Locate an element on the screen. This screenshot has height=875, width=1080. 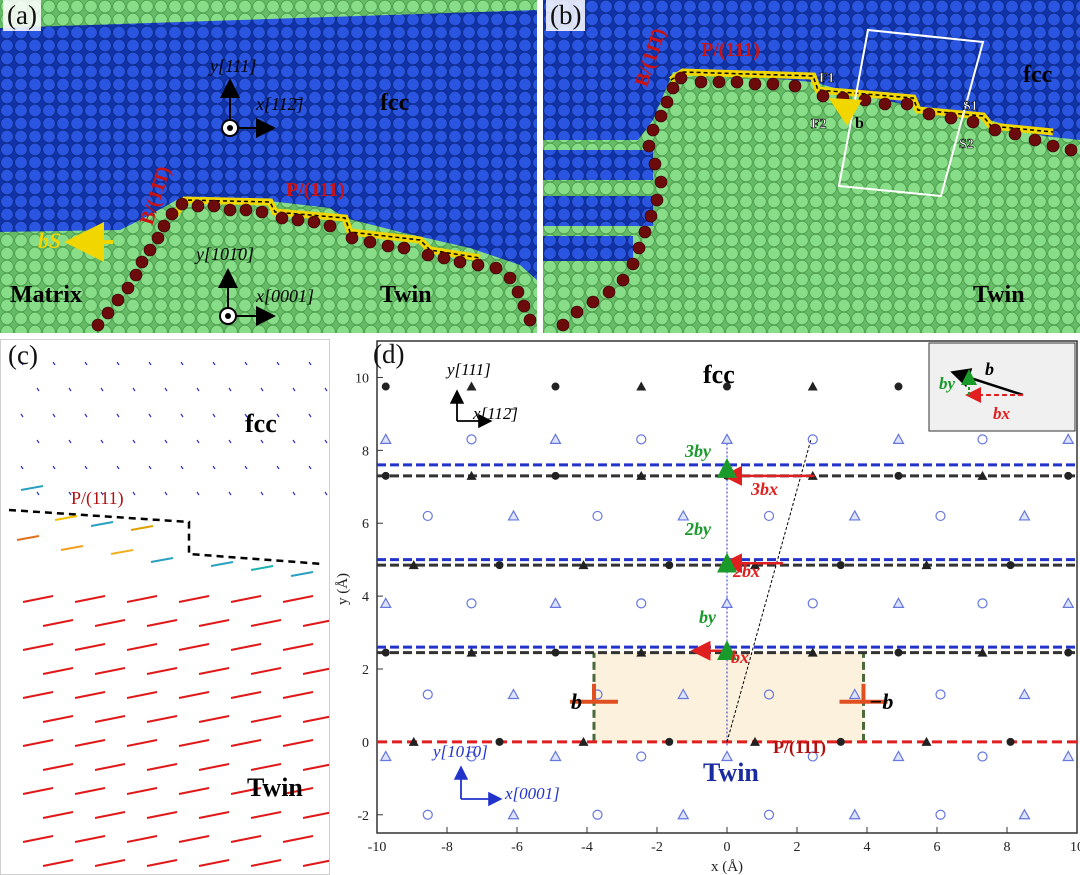
shaded-region is located at coordinates (729, 697).